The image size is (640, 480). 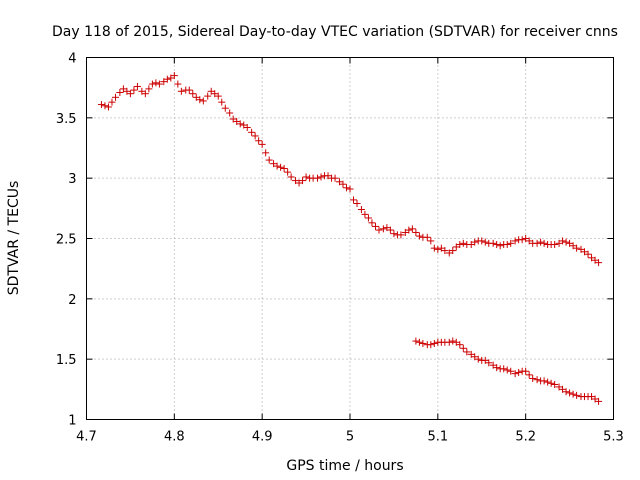 What do you see at coordinates (86, 437) in the screenshot?
I see `x-tick-label: 4.7` at bounding box center [86, 437].